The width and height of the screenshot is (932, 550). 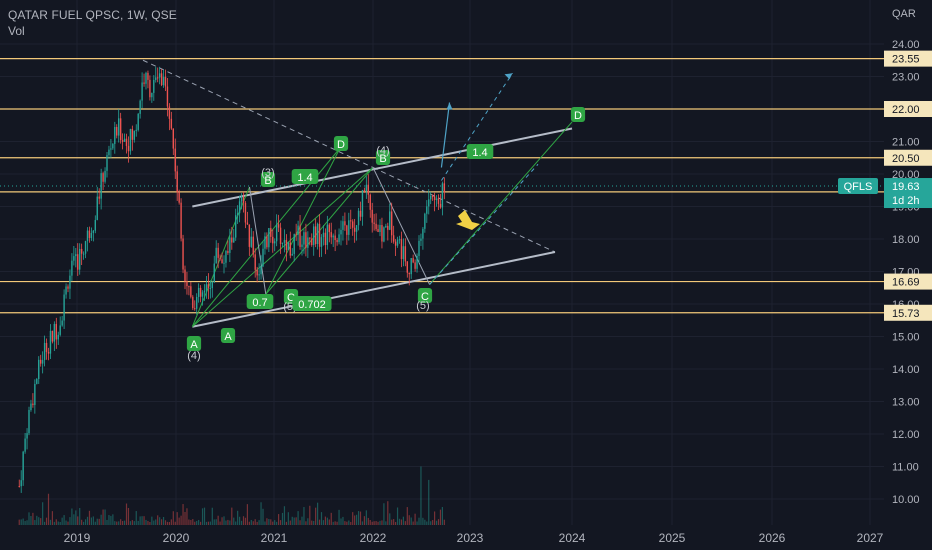 I want to click on wave-label: D, so click(x=578, y=116).